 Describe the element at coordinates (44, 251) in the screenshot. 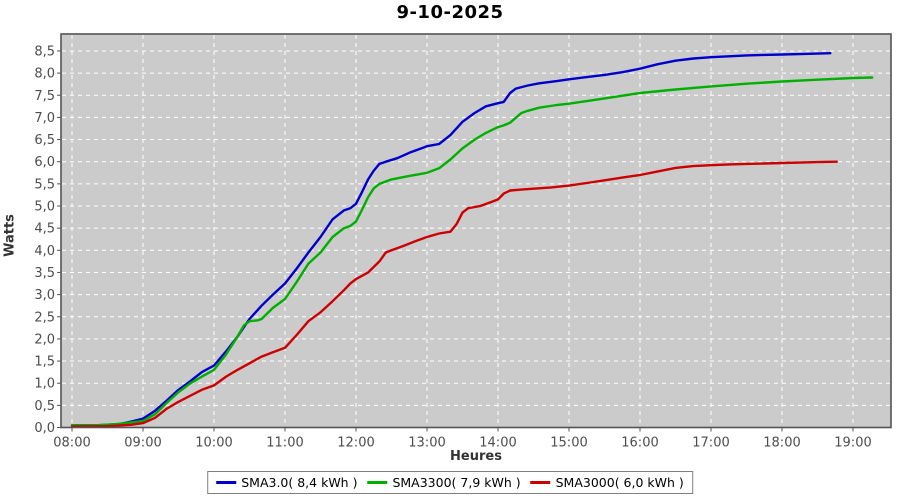

I see `y-tick-label: 4,0` at that location.